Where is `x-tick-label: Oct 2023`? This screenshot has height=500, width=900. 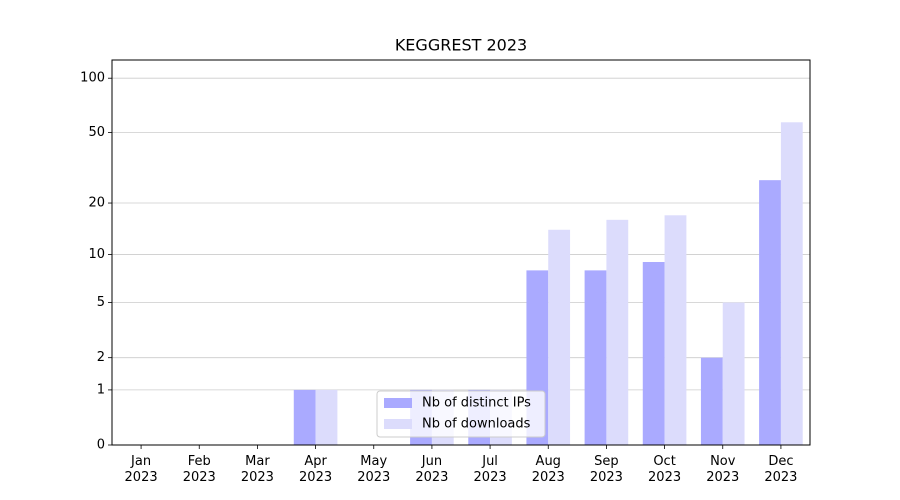 x-tick-label: Oct 2023 is located at coordinates (664, 469).